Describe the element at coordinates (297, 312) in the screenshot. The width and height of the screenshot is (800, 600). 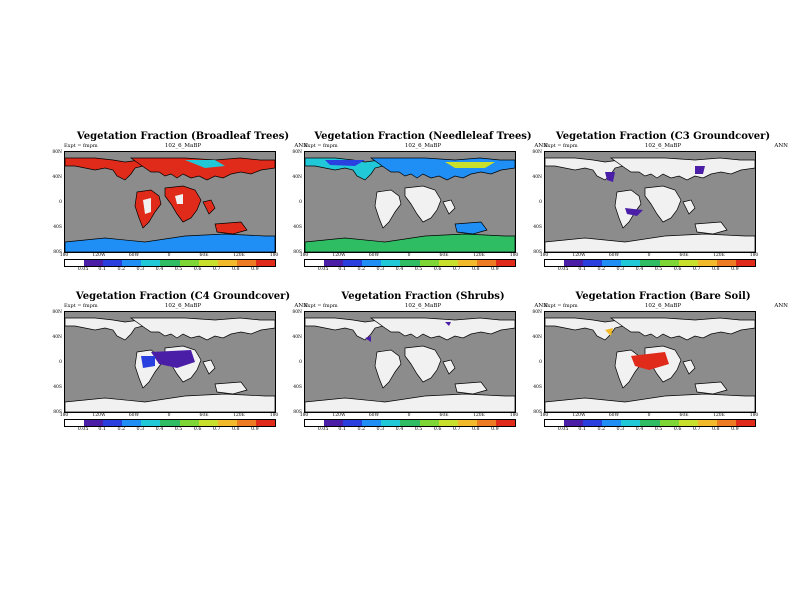
I see `lat-tick-label: 80N` at that location.